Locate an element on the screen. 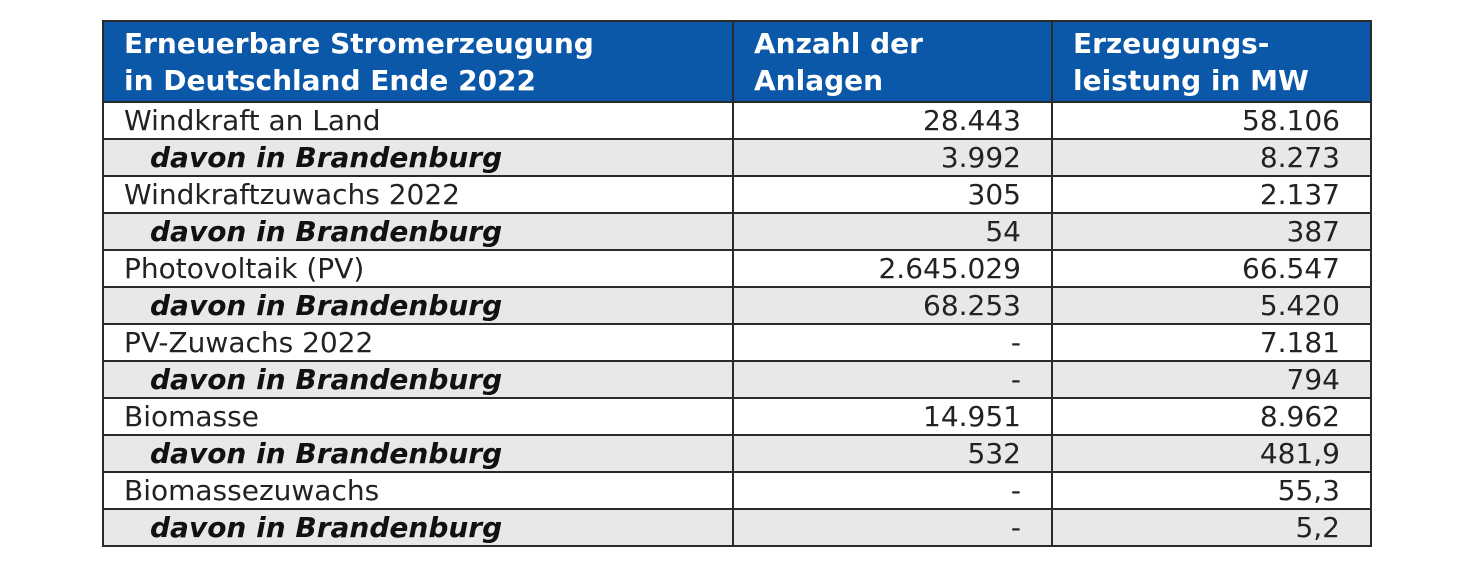 This screenshot has width=1472, height=588. table-row: davon in Brandenburg 532 481,9 is located at coordinates (737, 453).